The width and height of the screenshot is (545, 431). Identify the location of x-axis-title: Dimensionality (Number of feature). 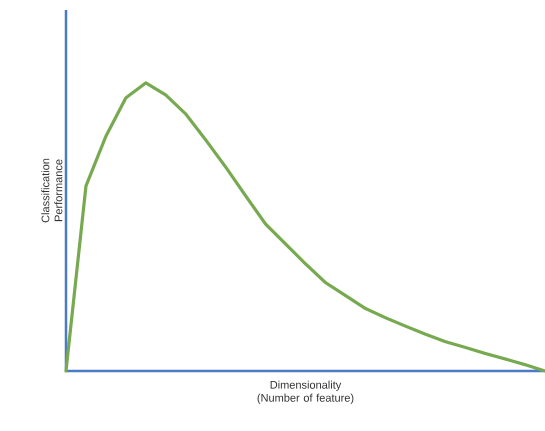
(306, 392).